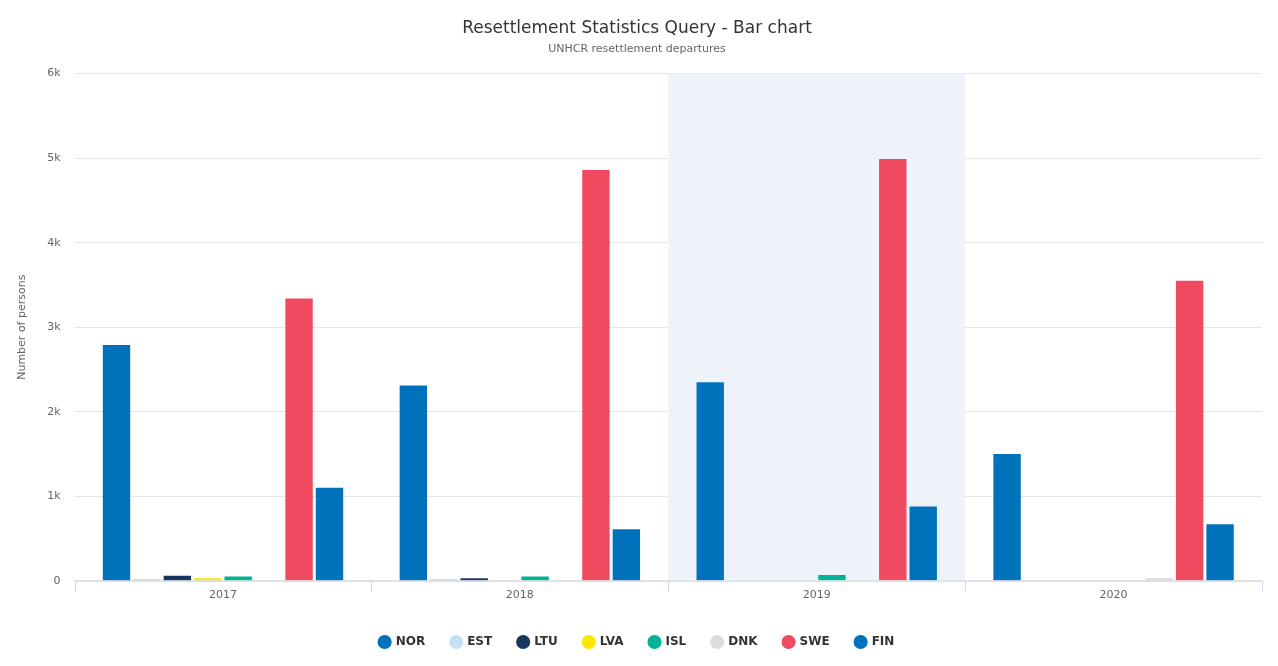  Describe the element at coordinates (816, 595) in the screenshot. I see `x-tick-label: 2019` at that location.